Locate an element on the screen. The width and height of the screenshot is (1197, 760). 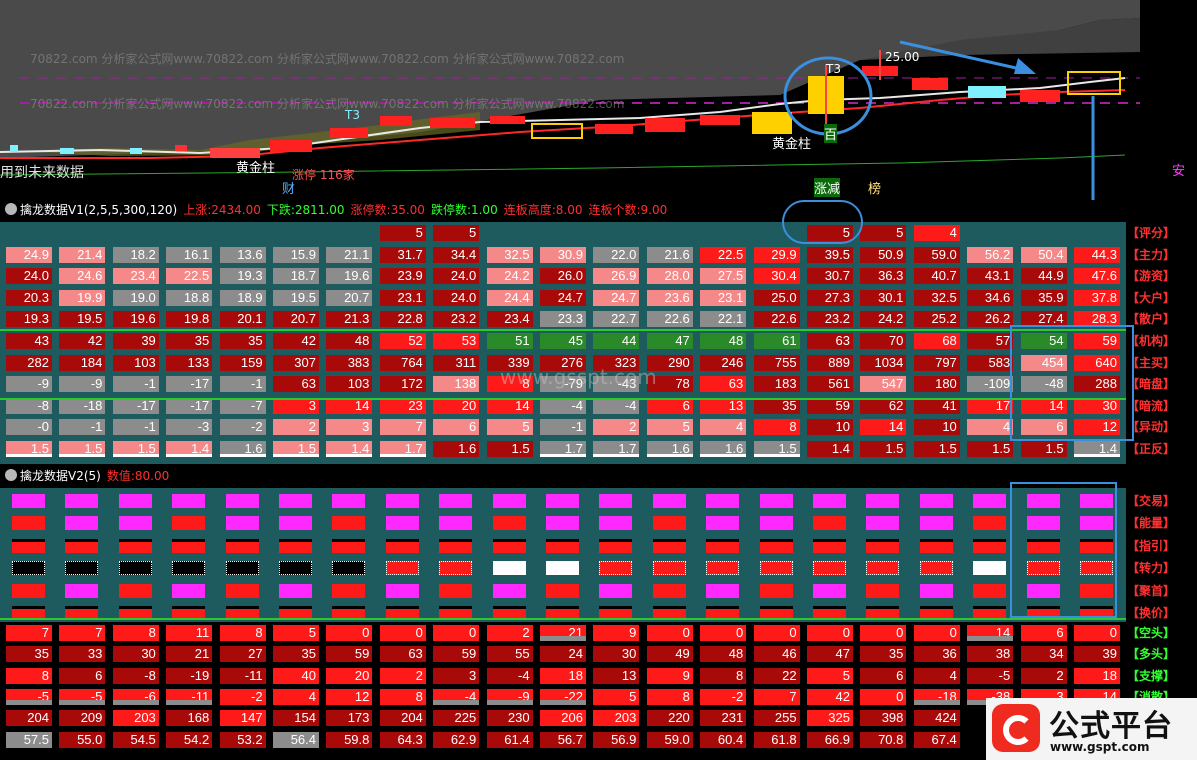
v2-cell: 5 is located at coordinates (616, 696).